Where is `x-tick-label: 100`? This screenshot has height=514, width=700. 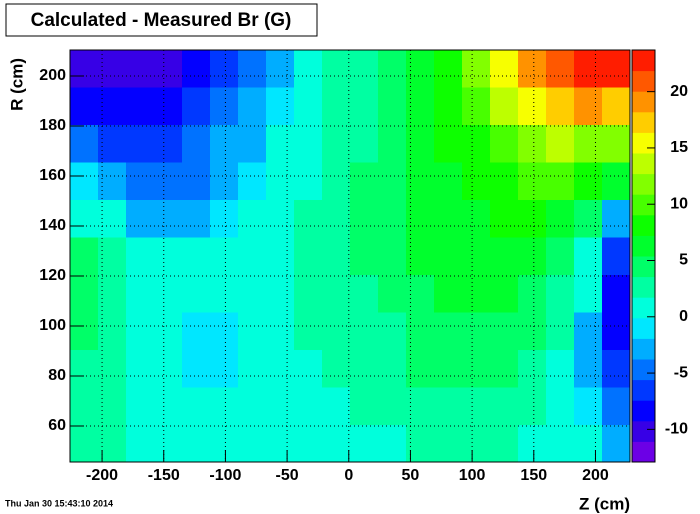 x-tick-label: 100 is located at coordinates (472, 475).